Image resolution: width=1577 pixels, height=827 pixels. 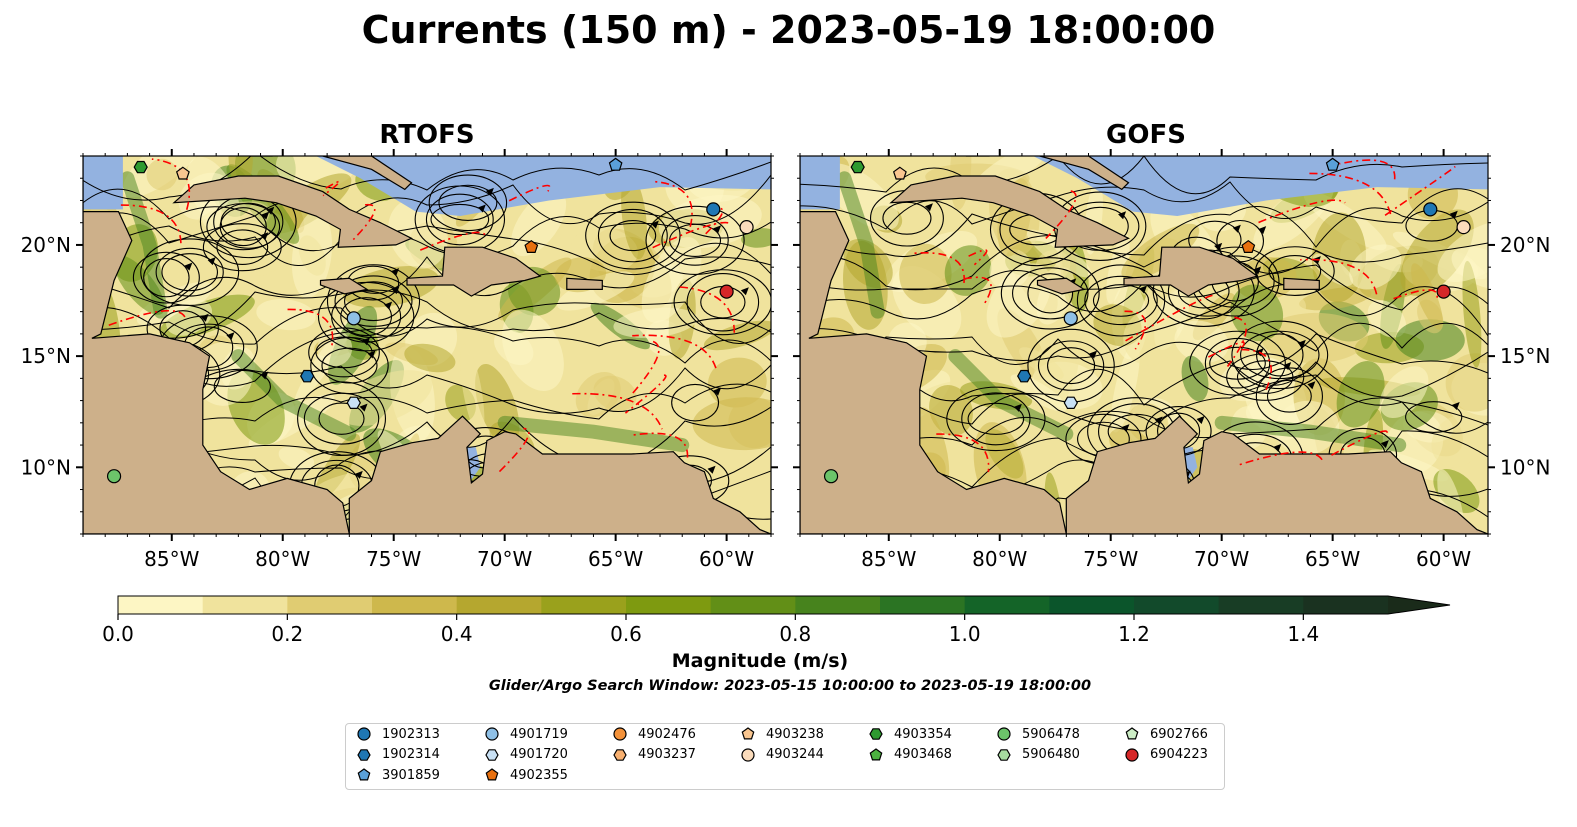 I want to click on lat-tick-label: 15°N, so click(x=1525, y=356).